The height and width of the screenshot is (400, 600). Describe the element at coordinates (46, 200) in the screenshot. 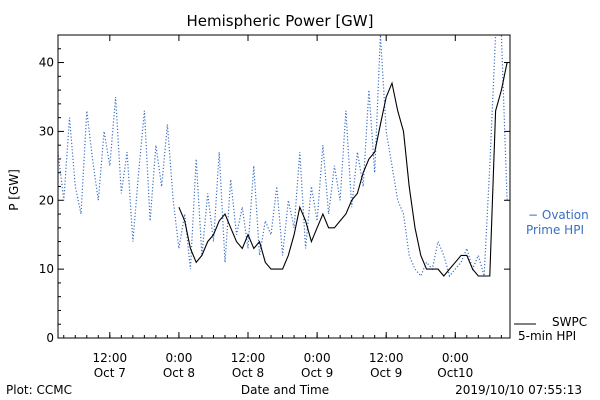

I see `y-tick-label: 20` at that location.